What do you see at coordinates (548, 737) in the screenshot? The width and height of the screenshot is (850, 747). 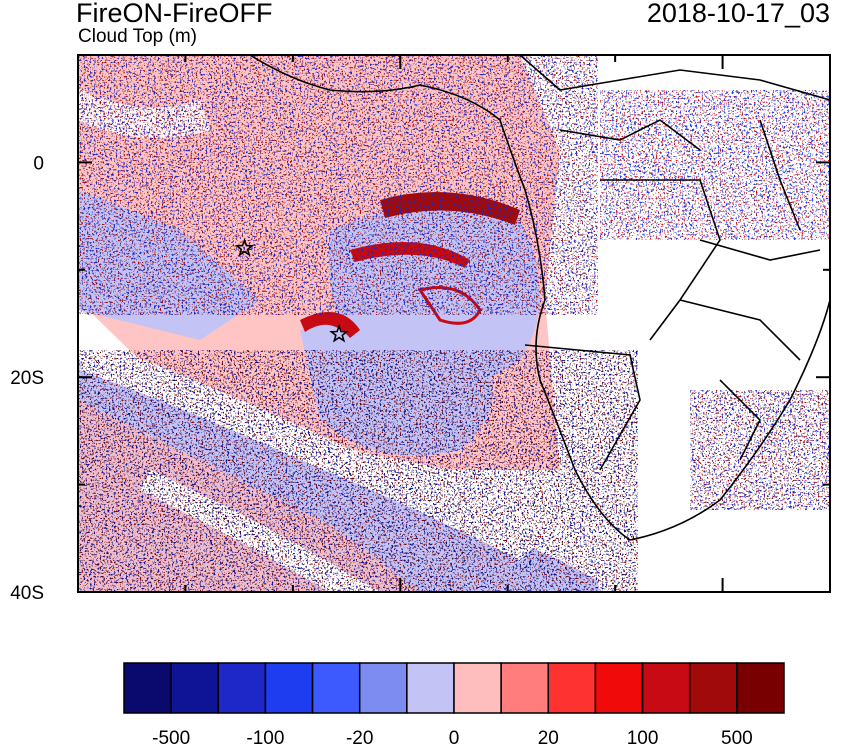 I see `colorbar-label: 20` at bounding box center [548, 737].